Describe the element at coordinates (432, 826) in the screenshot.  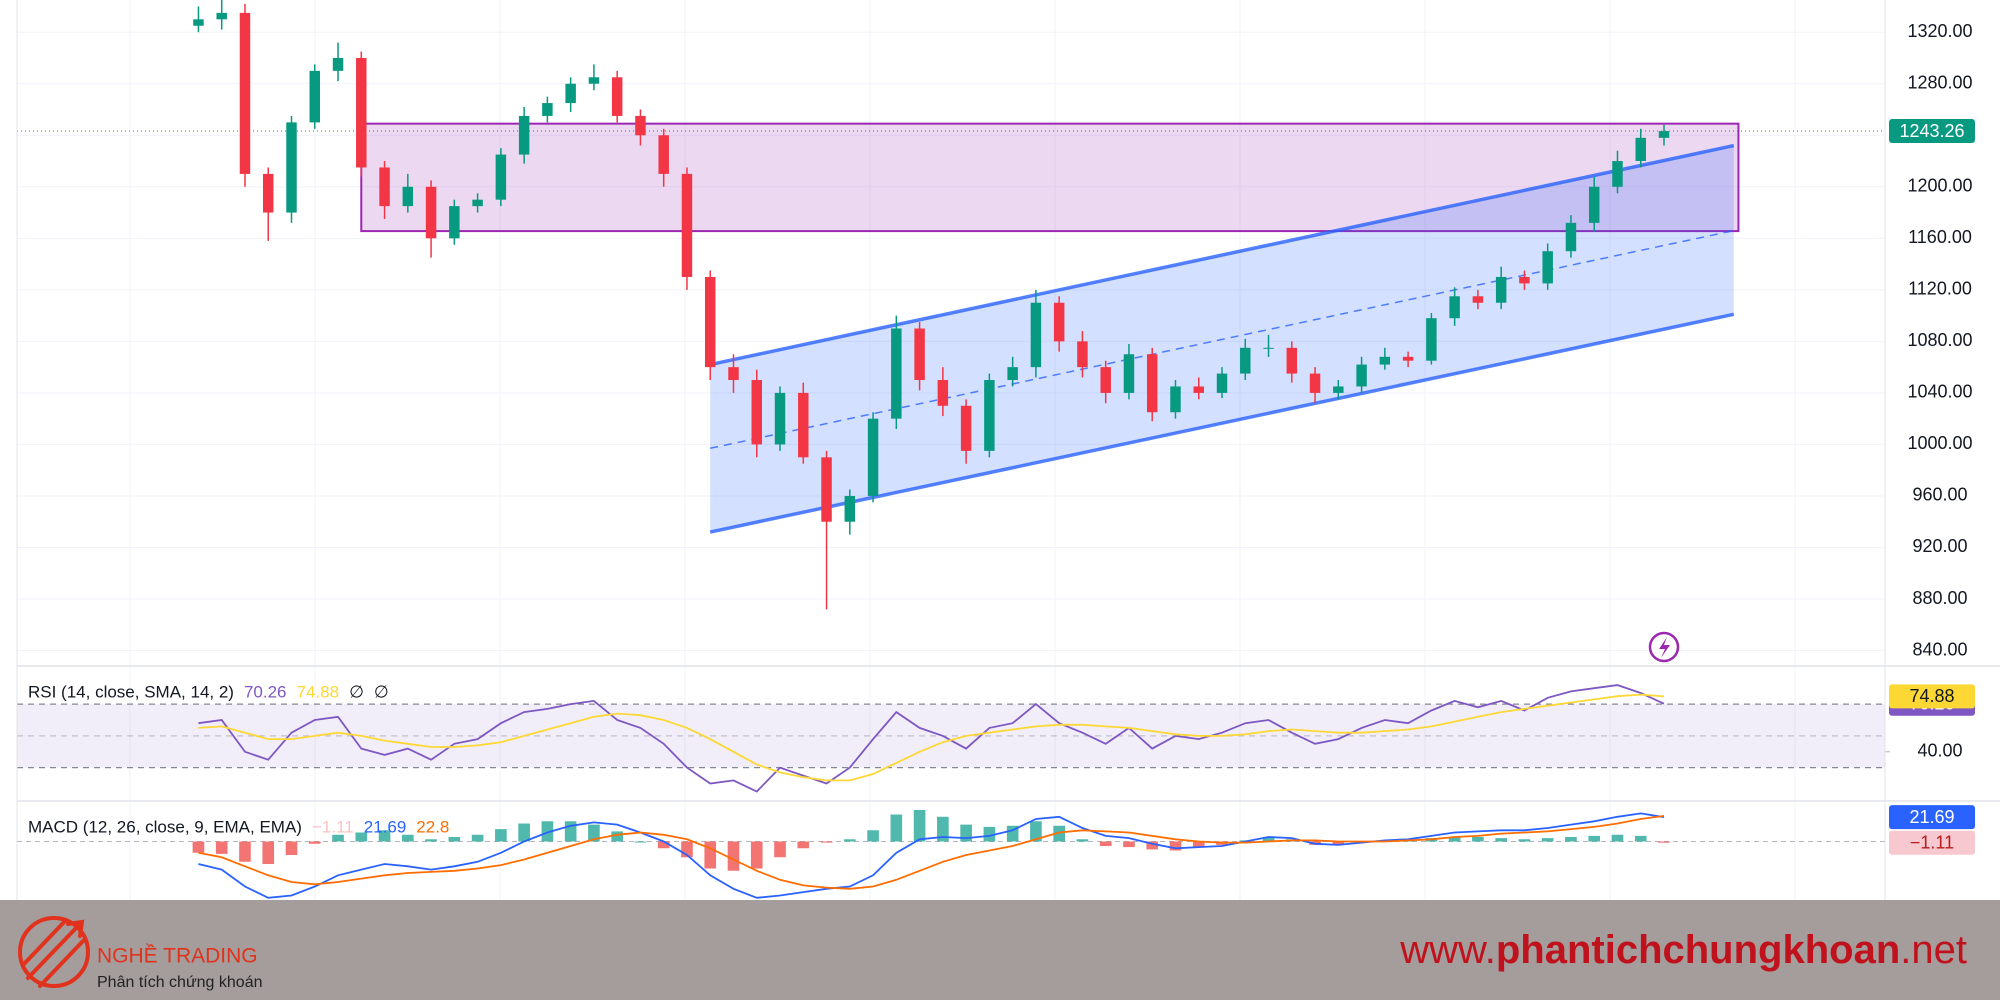
I see `legend-value: 22.8` at that location.